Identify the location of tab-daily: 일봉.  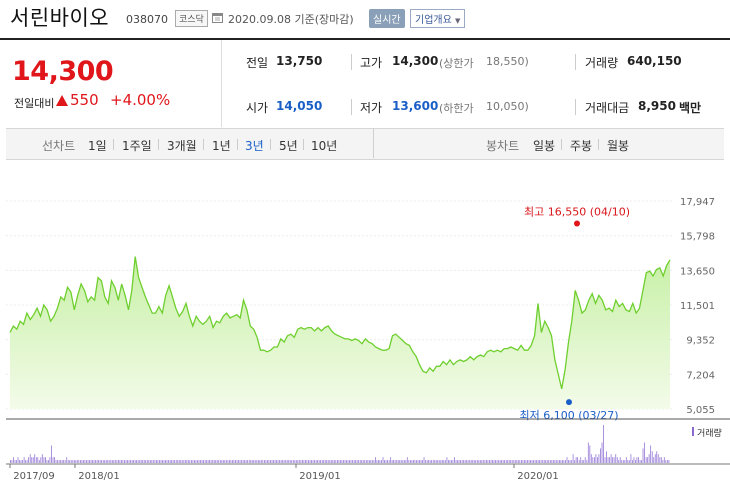
(544, 146).